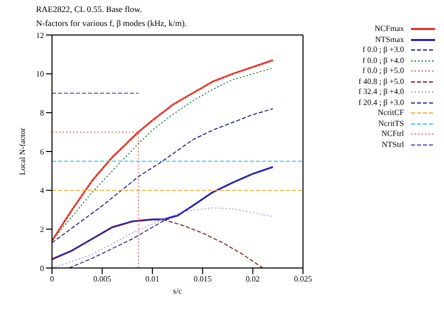 This screenshot has height=324, width=444. Describe the element at coordinates (391, 113) in the screenshot. I see `legend-label: NcritCF` at that location.